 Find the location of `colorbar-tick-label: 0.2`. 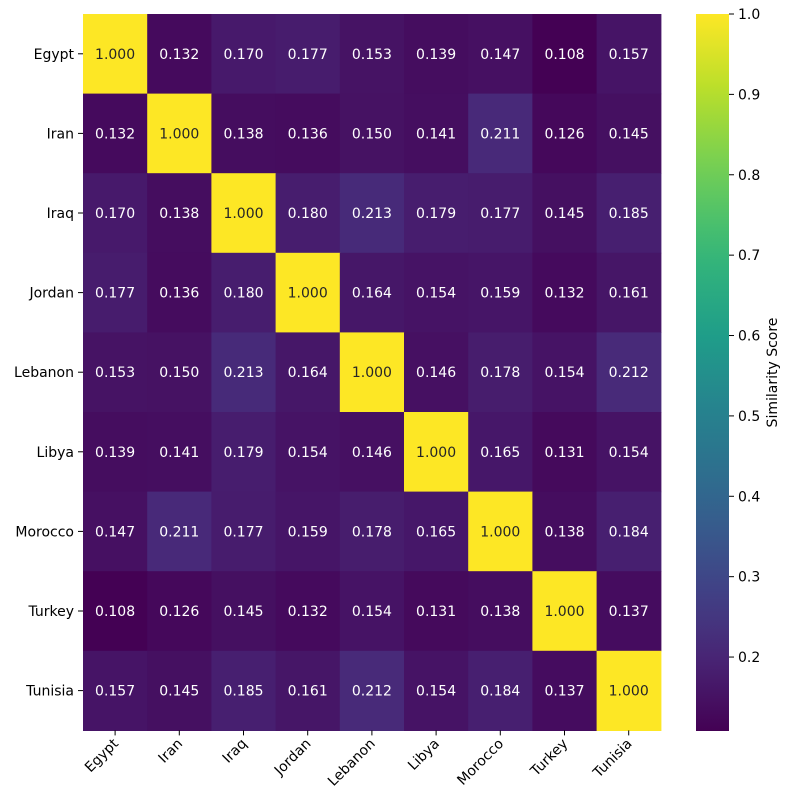

colorbar-tick-label: 0.2 is located at coordinates (749, 658).